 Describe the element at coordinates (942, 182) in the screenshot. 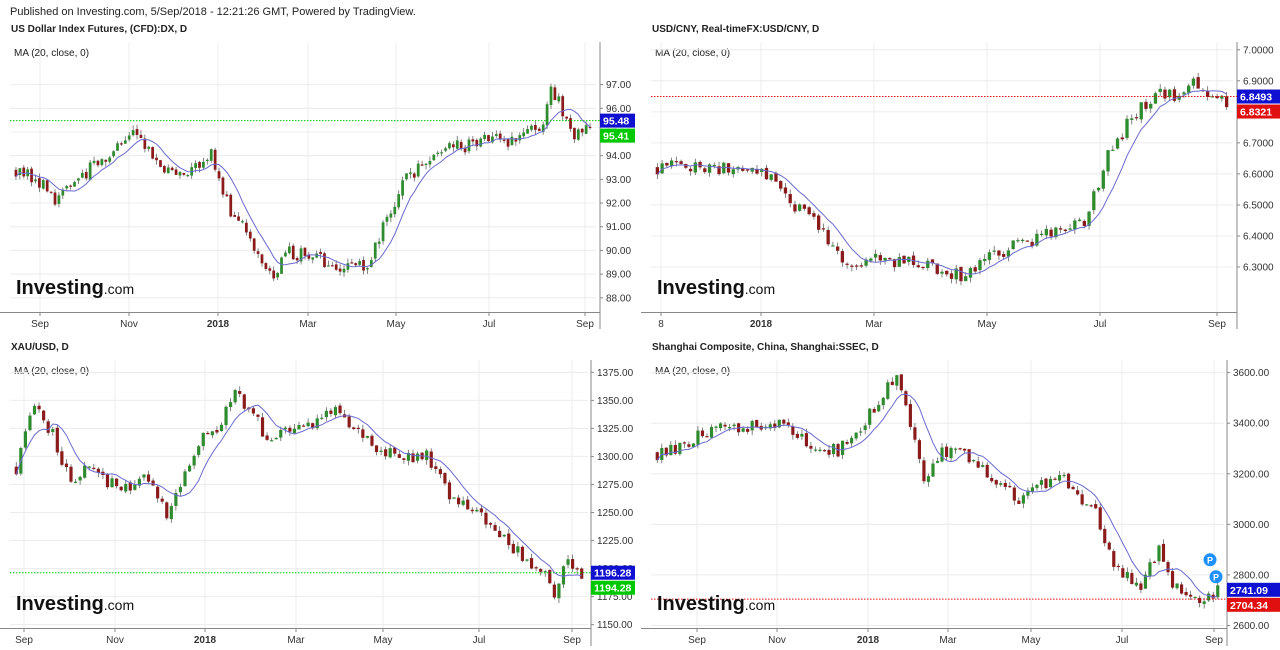

I see `ma-line` at that location.